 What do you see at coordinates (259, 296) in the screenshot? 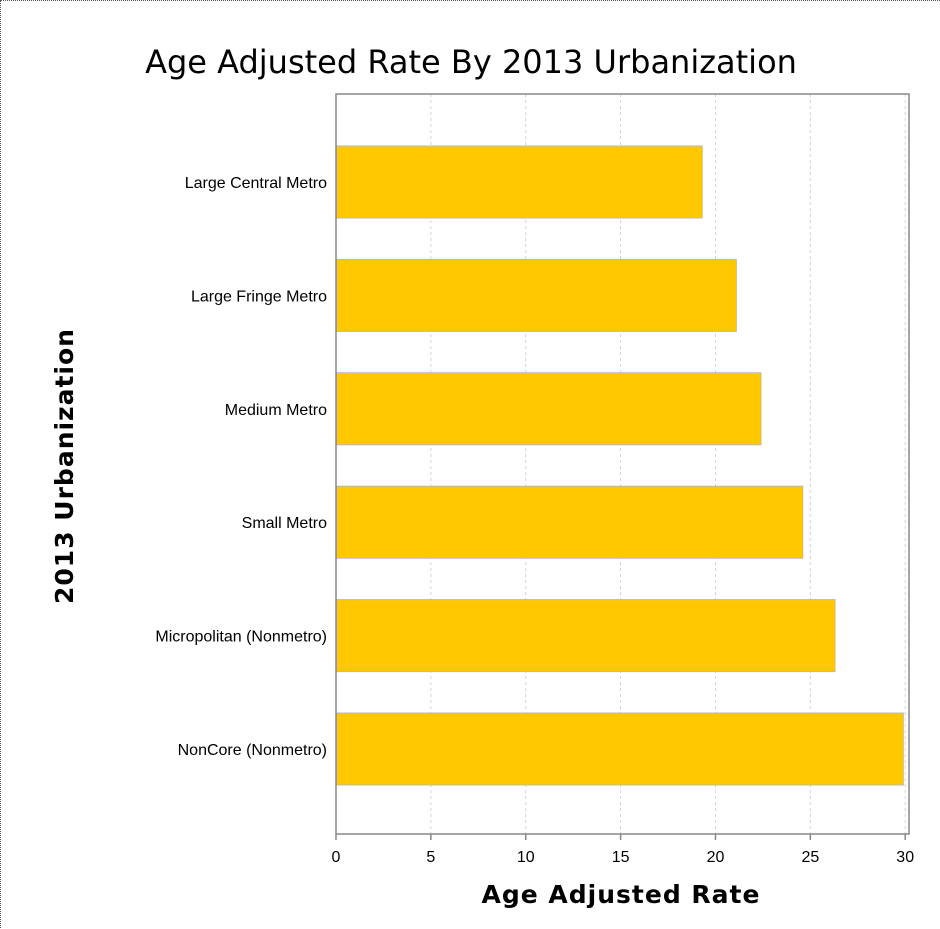
I see `category-label: Large Fringe Metro` at bounding box center [259, 296].